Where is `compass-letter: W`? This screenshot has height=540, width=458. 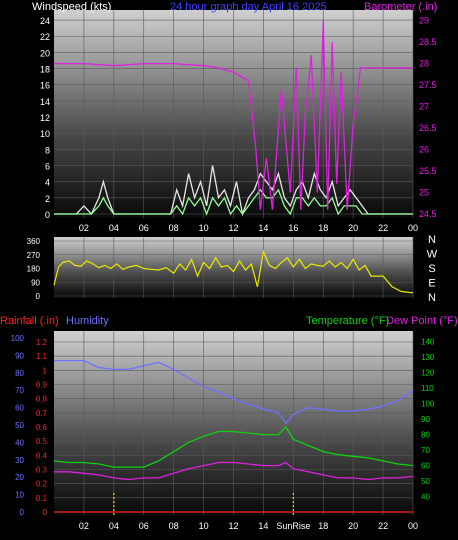
compass-letter: W is located at coordinates (432, 255).